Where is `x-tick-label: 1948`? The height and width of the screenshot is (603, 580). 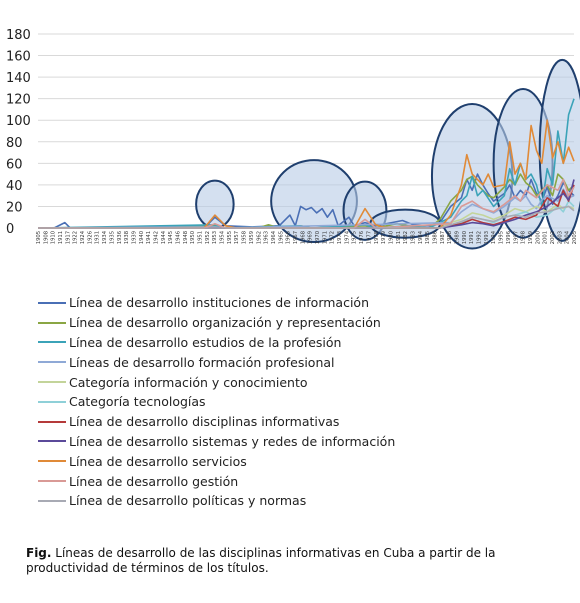
x-tick-label: 1948 is located at coordinates (186, 237).